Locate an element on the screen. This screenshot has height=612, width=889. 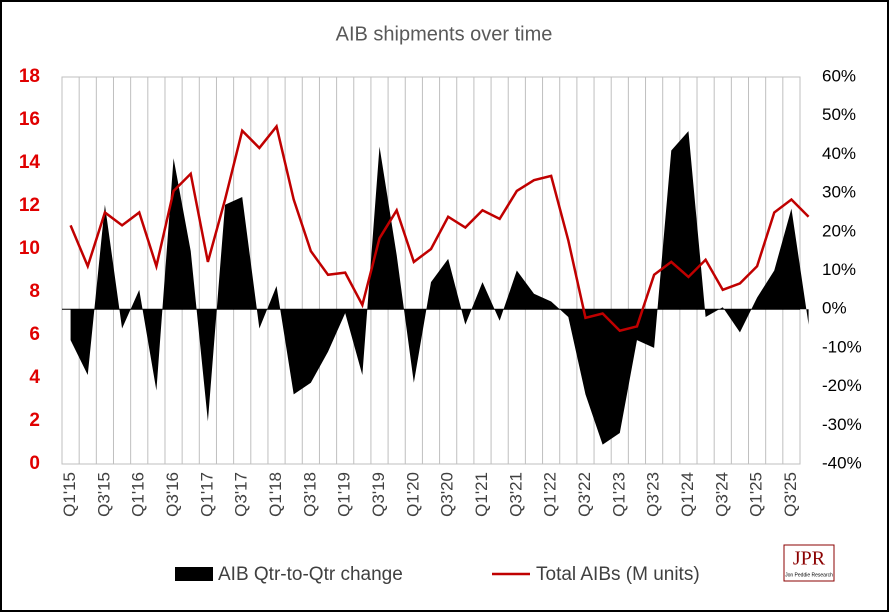
x-tick-label: Q3'25 is located at coordinates (790, 494).